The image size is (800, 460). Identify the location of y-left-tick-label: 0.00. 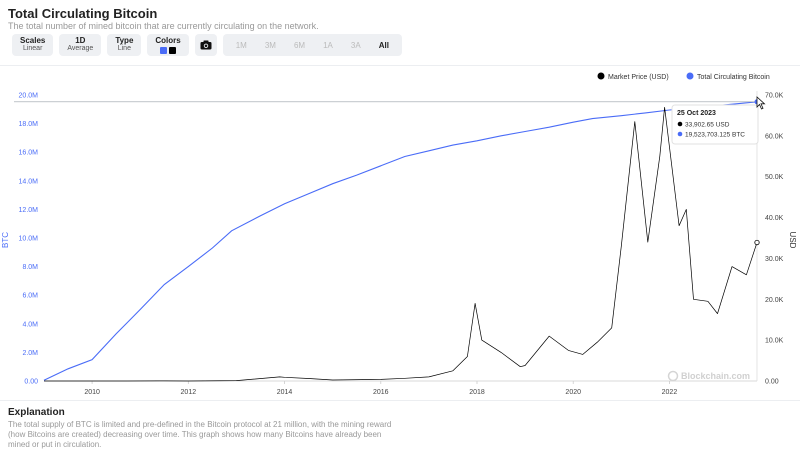
(31, 382).